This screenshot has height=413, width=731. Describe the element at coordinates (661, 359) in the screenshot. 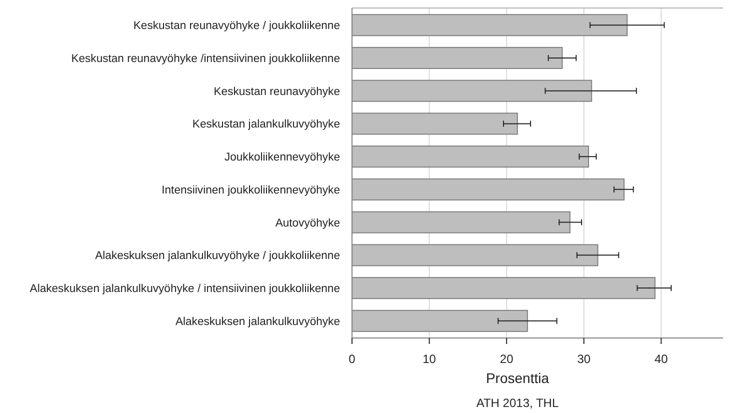

I see `x-tick-label: 40` at that location.